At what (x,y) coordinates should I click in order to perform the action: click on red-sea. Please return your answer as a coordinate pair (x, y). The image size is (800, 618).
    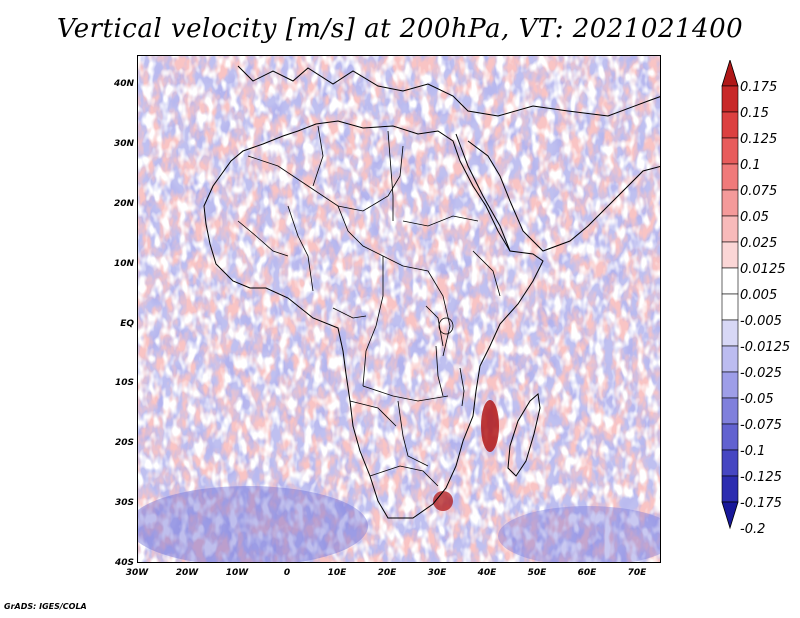
    Looking at the image, I should click on (483, 192).